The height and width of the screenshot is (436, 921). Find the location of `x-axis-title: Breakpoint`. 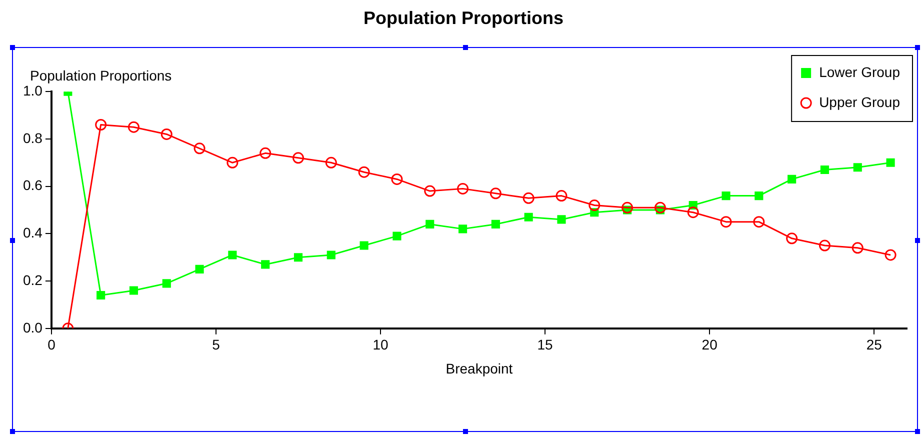

x-axis-title: Breakpoint is located at coordinates (479, 368).